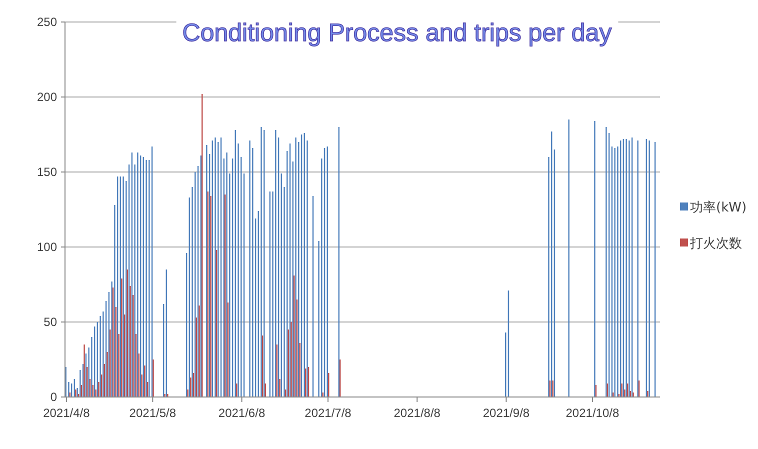 The width and height of the screenshot is (758, 449). I want to click on x-tick-label: 2021/4/8, so click(66, 413).